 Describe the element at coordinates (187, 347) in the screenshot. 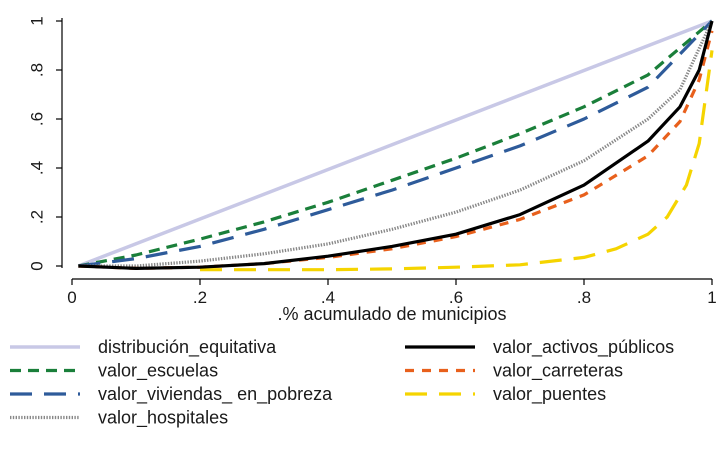

I see `legend-label-distribucion-equitativa: distribución_equitativa` at that location.